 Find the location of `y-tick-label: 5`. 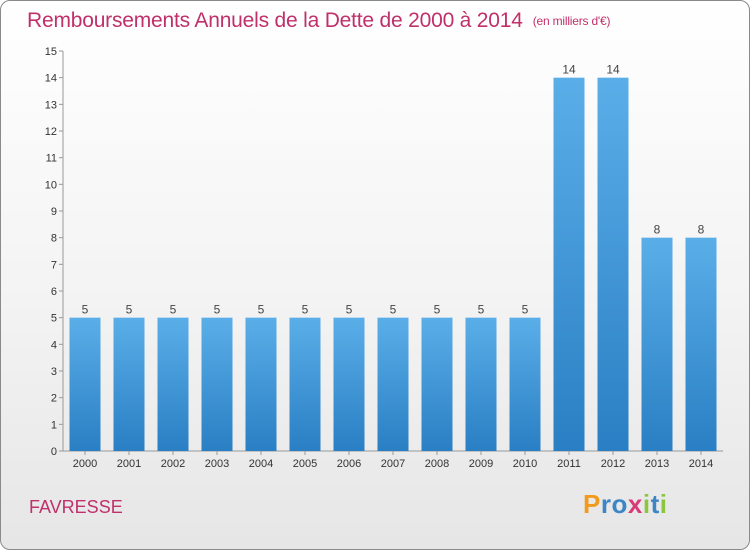

y-tick-label: 5 is located at coordinates (54, 319).